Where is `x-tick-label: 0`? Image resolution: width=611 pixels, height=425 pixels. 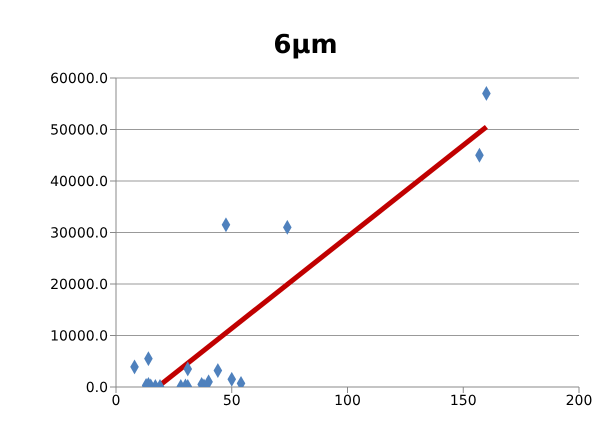 x-tick-label: 0 is located at coordinates (116, 400).